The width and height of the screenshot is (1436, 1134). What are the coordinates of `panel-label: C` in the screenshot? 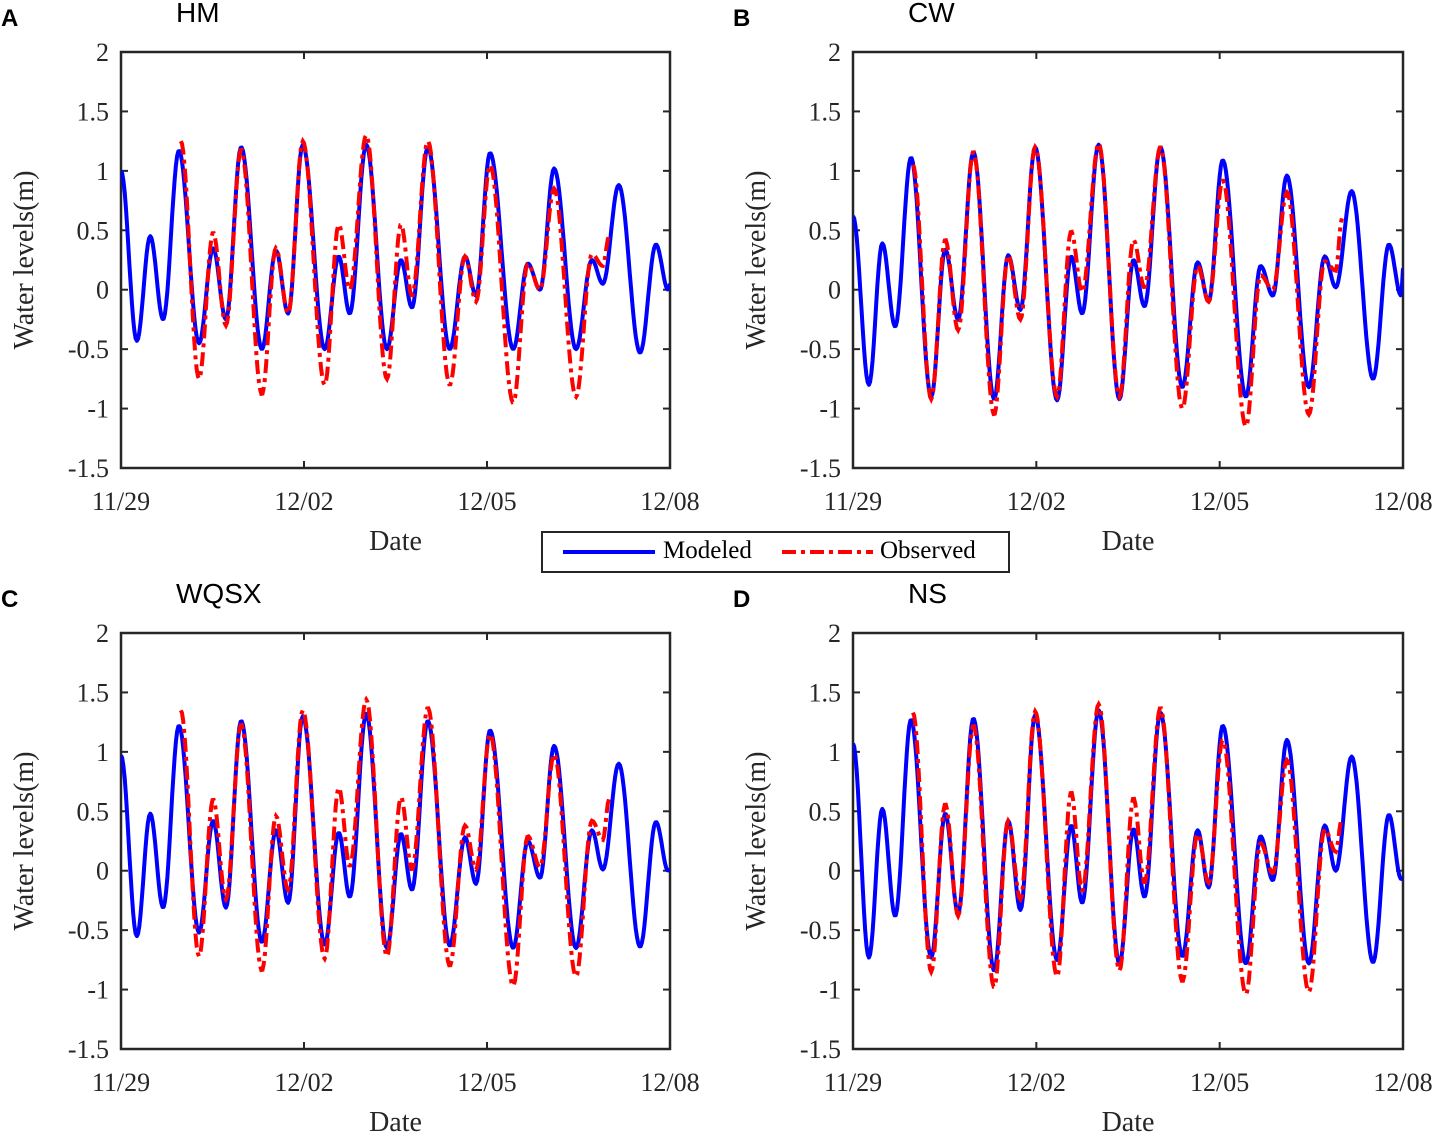 It's located at (9, 599).